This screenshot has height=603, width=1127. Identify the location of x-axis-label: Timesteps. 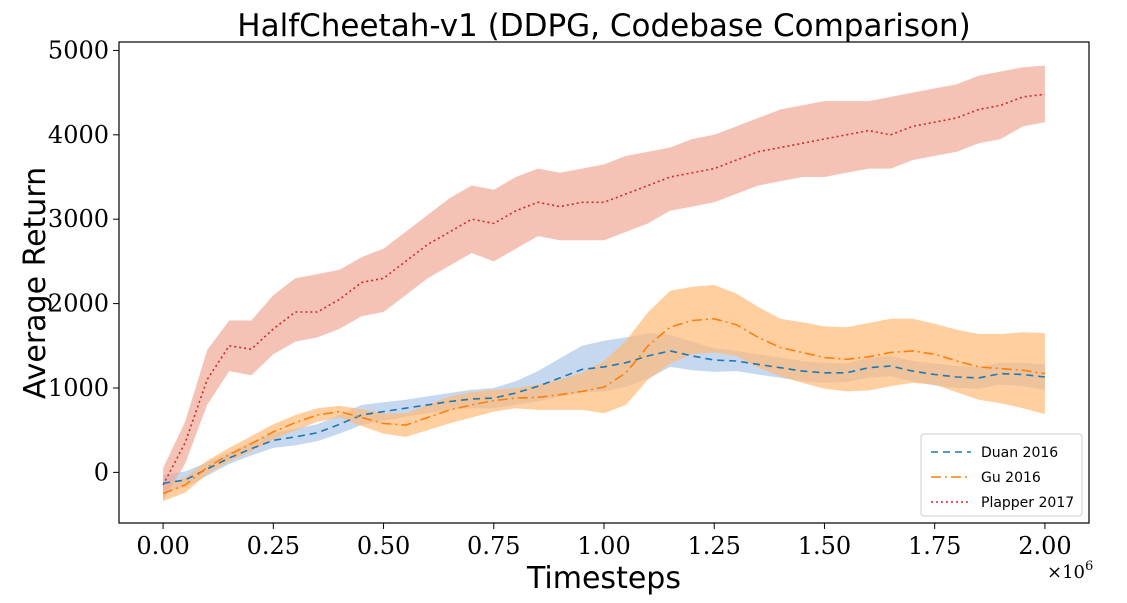
(603, 578).